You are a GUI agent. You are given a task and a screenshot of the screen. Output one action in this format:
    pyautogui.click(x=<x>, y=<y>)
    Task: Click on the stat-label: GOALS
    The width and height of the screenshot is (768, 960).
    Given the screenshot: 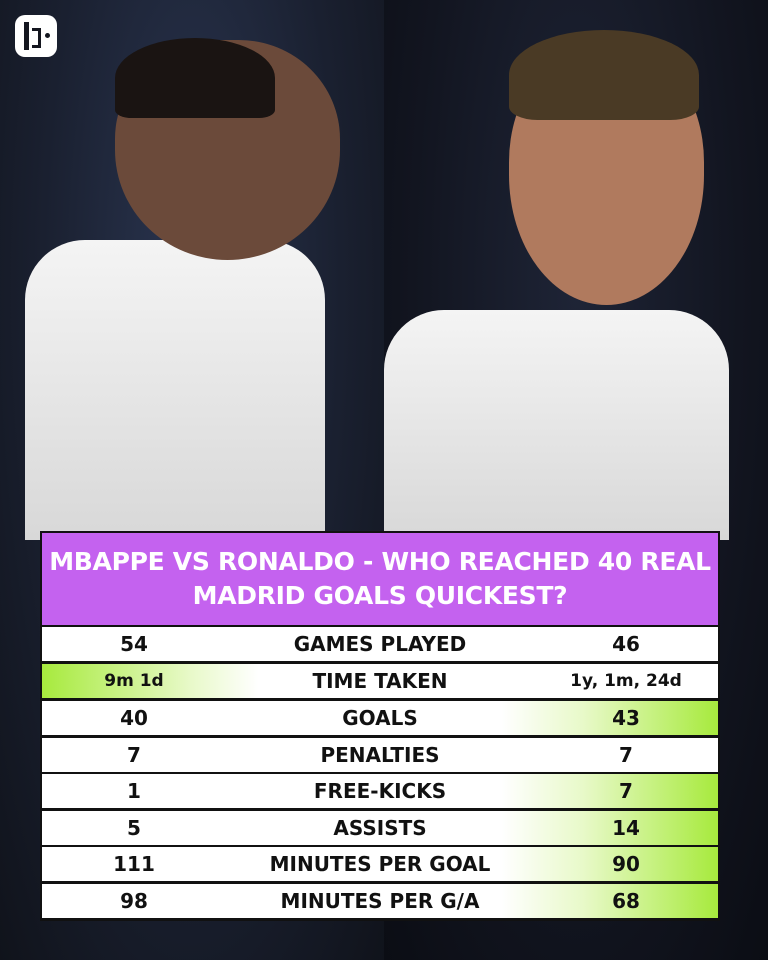 What is the action you would take?
    pyautogui.click(x=380, y=718)
    